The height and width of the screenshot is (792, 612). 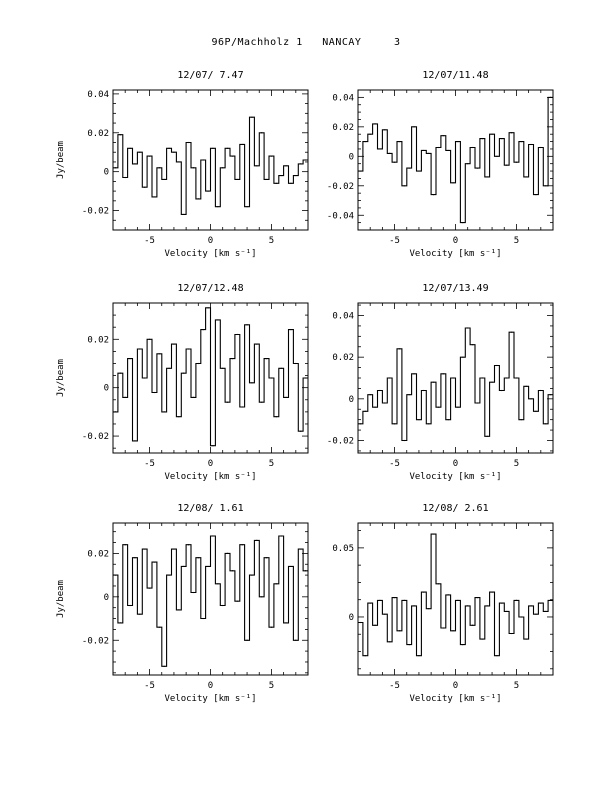 I want to click on panel-title: 12/08/ 2.61, so click(x=455, y=508).